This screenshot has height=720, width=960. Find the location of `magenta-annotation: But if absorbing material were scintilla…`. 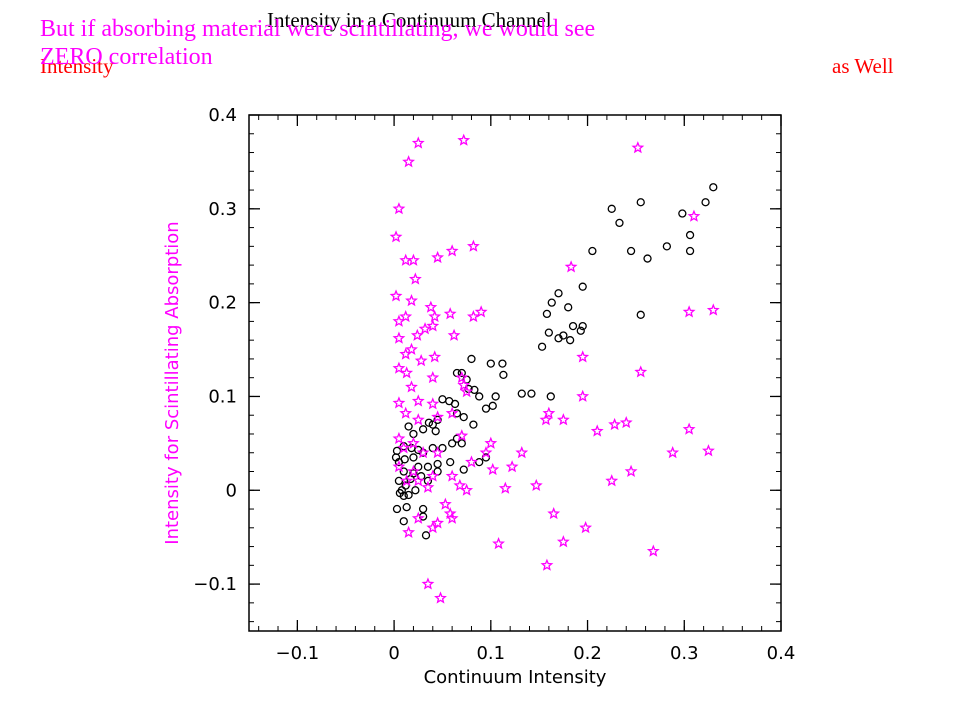

magenta-annotation: But if absorbing material were scintilla… is located at coordinates (430, 43).